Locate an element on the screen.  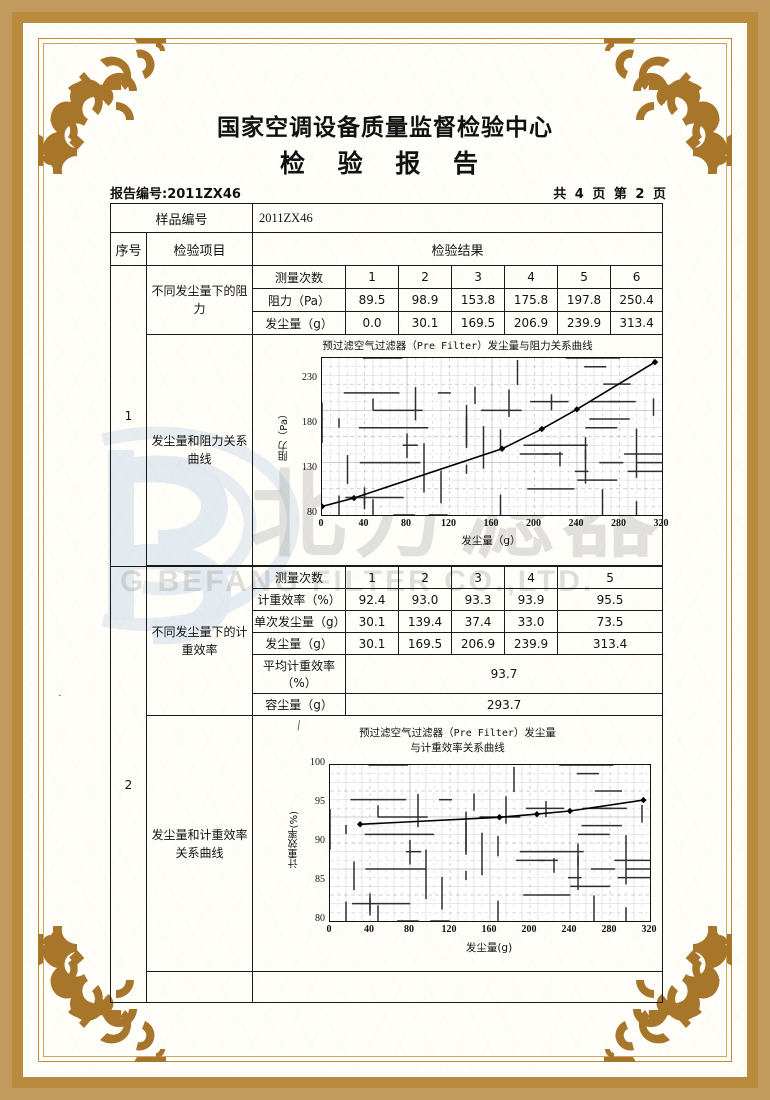
chart1-plot-area is located at coordinates (492, 436).